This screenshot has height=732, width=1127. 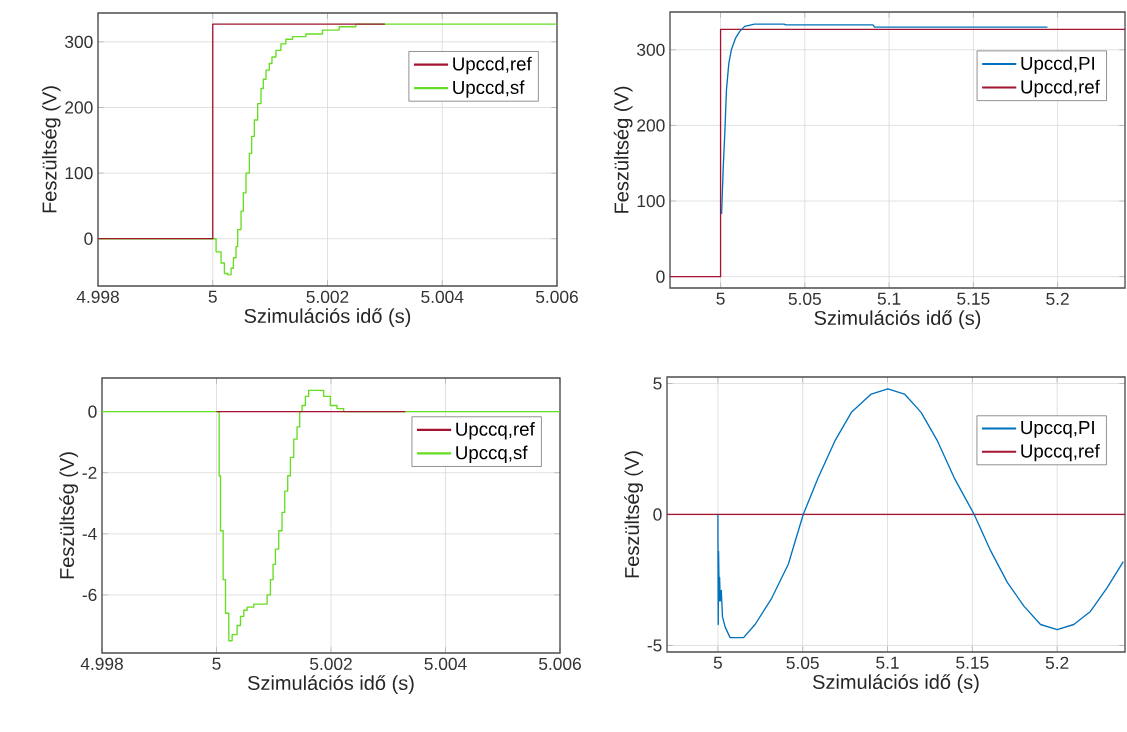 What do you see at coordinates (89, 595) in the screenshot?
I see `y-tick-label: -6` at bounding box center [89, 595].